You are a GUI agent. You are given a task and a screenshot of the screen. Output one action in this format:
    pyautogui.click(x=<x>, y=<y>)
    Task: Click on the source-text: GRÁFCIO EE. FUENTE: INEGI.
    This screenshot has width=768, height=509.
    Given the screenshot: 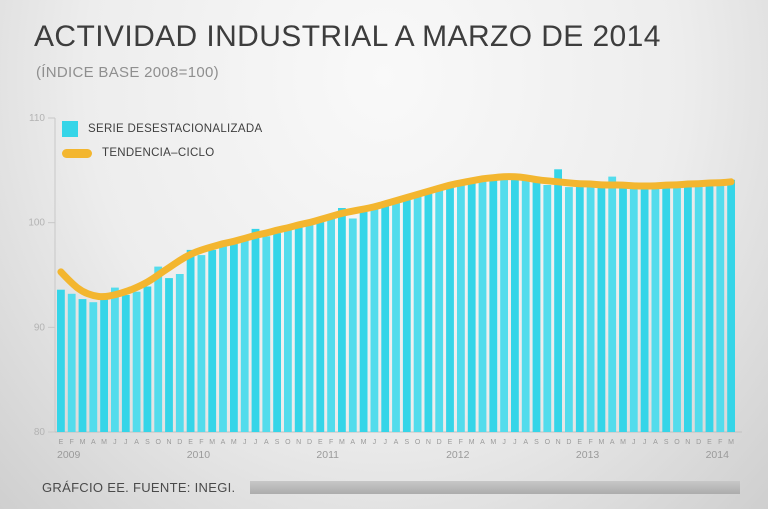 What is the action you would take?
    pyautogui.click(x=139, y=487)
    